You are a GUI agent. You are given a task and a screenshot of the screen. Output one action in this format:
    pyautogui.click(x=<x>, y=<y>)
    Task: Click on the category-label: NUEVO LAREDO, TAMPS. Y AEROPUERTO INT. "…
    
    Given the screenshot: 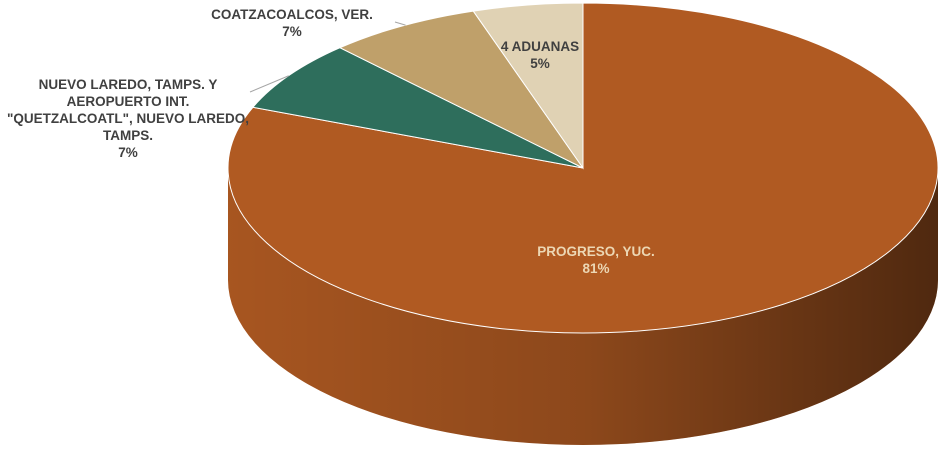 What is the action you would take?
    pyautogui.click(x=128, y=110)
    